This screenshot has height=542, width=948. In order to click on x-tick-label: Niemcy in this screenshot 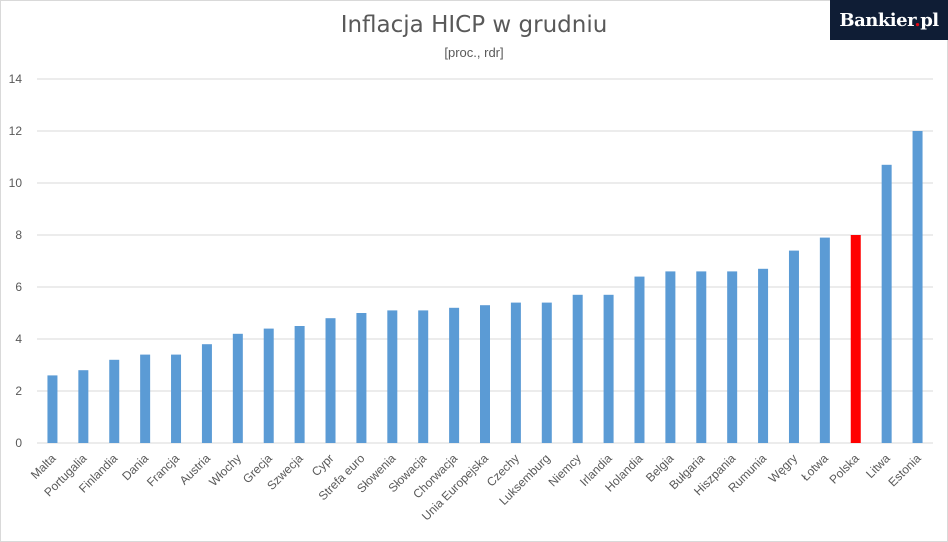, I will do `click(565, 470)`.